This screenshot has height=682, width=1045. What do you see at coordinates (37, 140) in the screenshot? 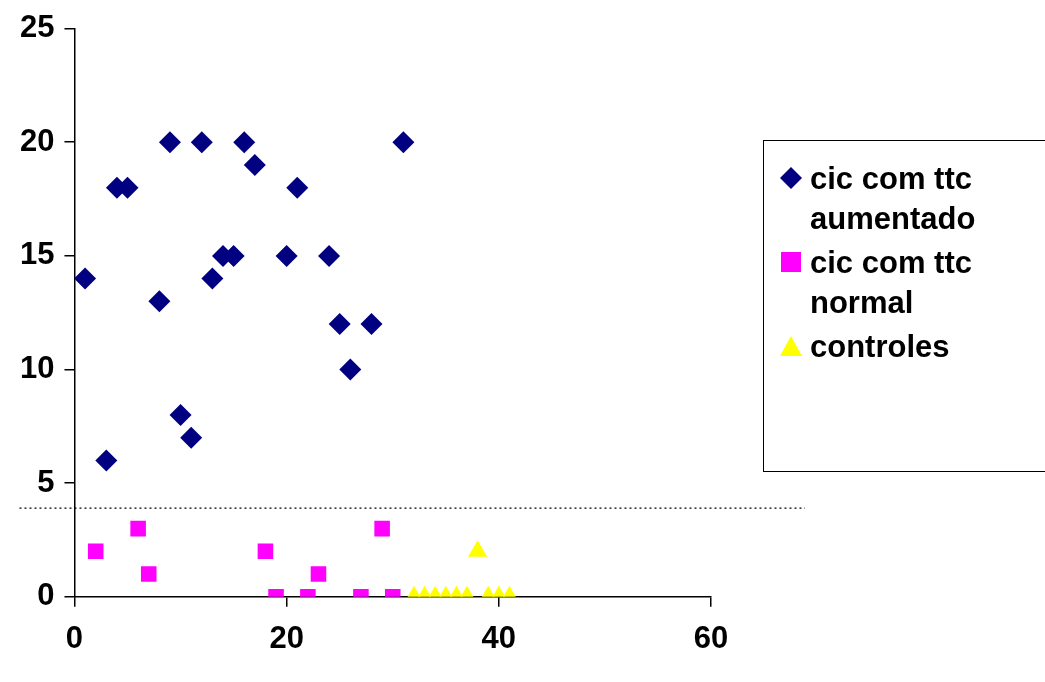
I see `y-tick-label: 20` at bounding box center [37, 140].